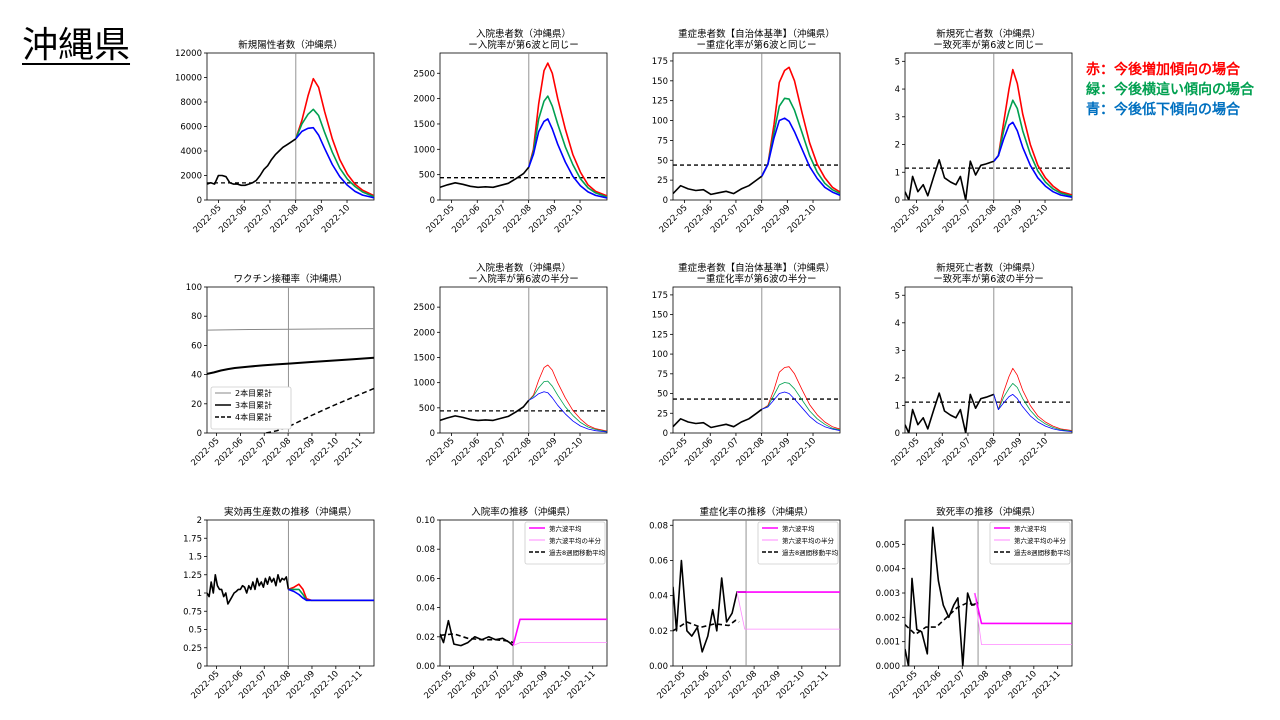  What do you see at coordinates (191, 128) in the screenshot?
I see `y-tick-label: 6000` at bounding box center [191, 128].